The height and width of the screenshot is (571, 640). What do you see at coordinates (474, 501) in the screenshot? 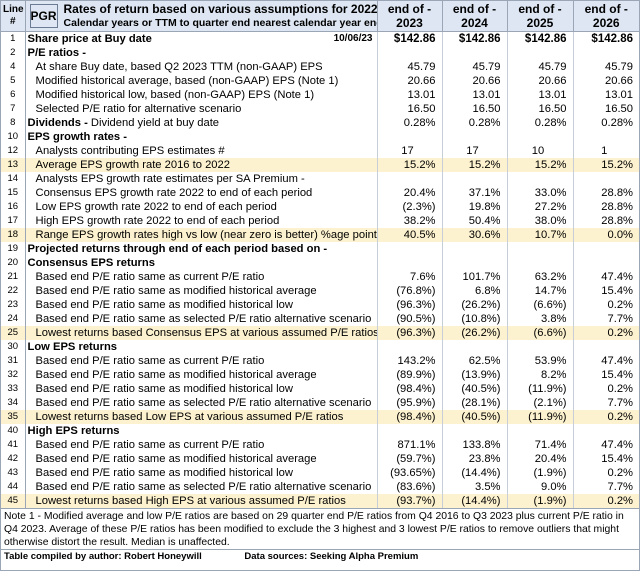
I see `value-cell: (14.4%)` at bounding box center [474, 501].